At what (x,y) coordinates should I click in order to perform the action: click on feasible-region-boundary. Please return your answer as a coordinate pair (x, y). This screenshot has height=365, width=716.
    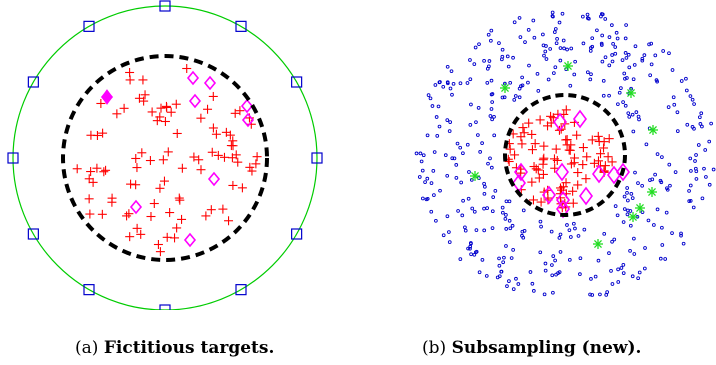
    Looking at the image, I should click on (565, 155).